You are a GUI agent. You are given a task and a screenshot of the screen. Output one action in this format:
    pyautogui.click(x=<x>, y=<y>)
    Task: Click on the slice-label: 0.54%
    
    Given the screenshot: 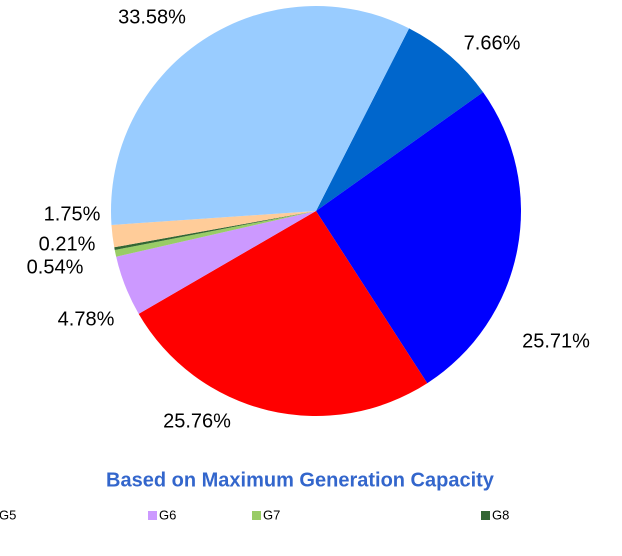 What is the action you would take?
    pyautogui.click(x=55, y=267)
    